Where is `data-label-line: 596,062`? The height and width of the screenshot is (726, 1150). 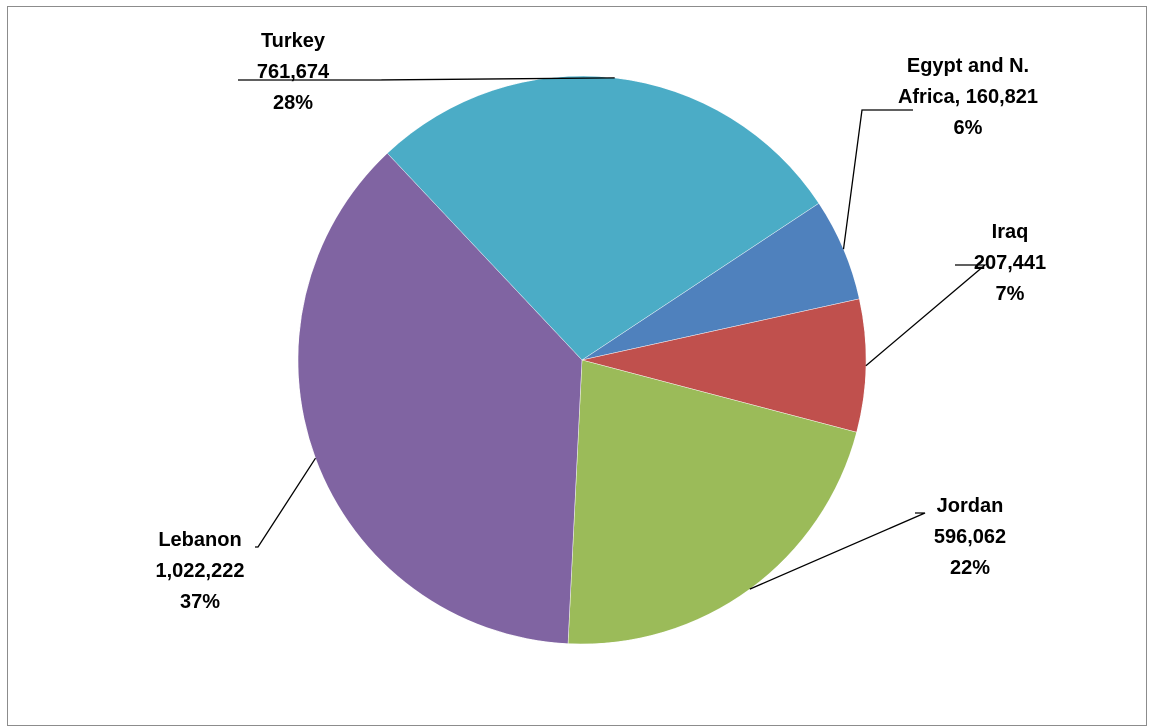 data-label-line: 596,062 is located at coordinates (970, 537).